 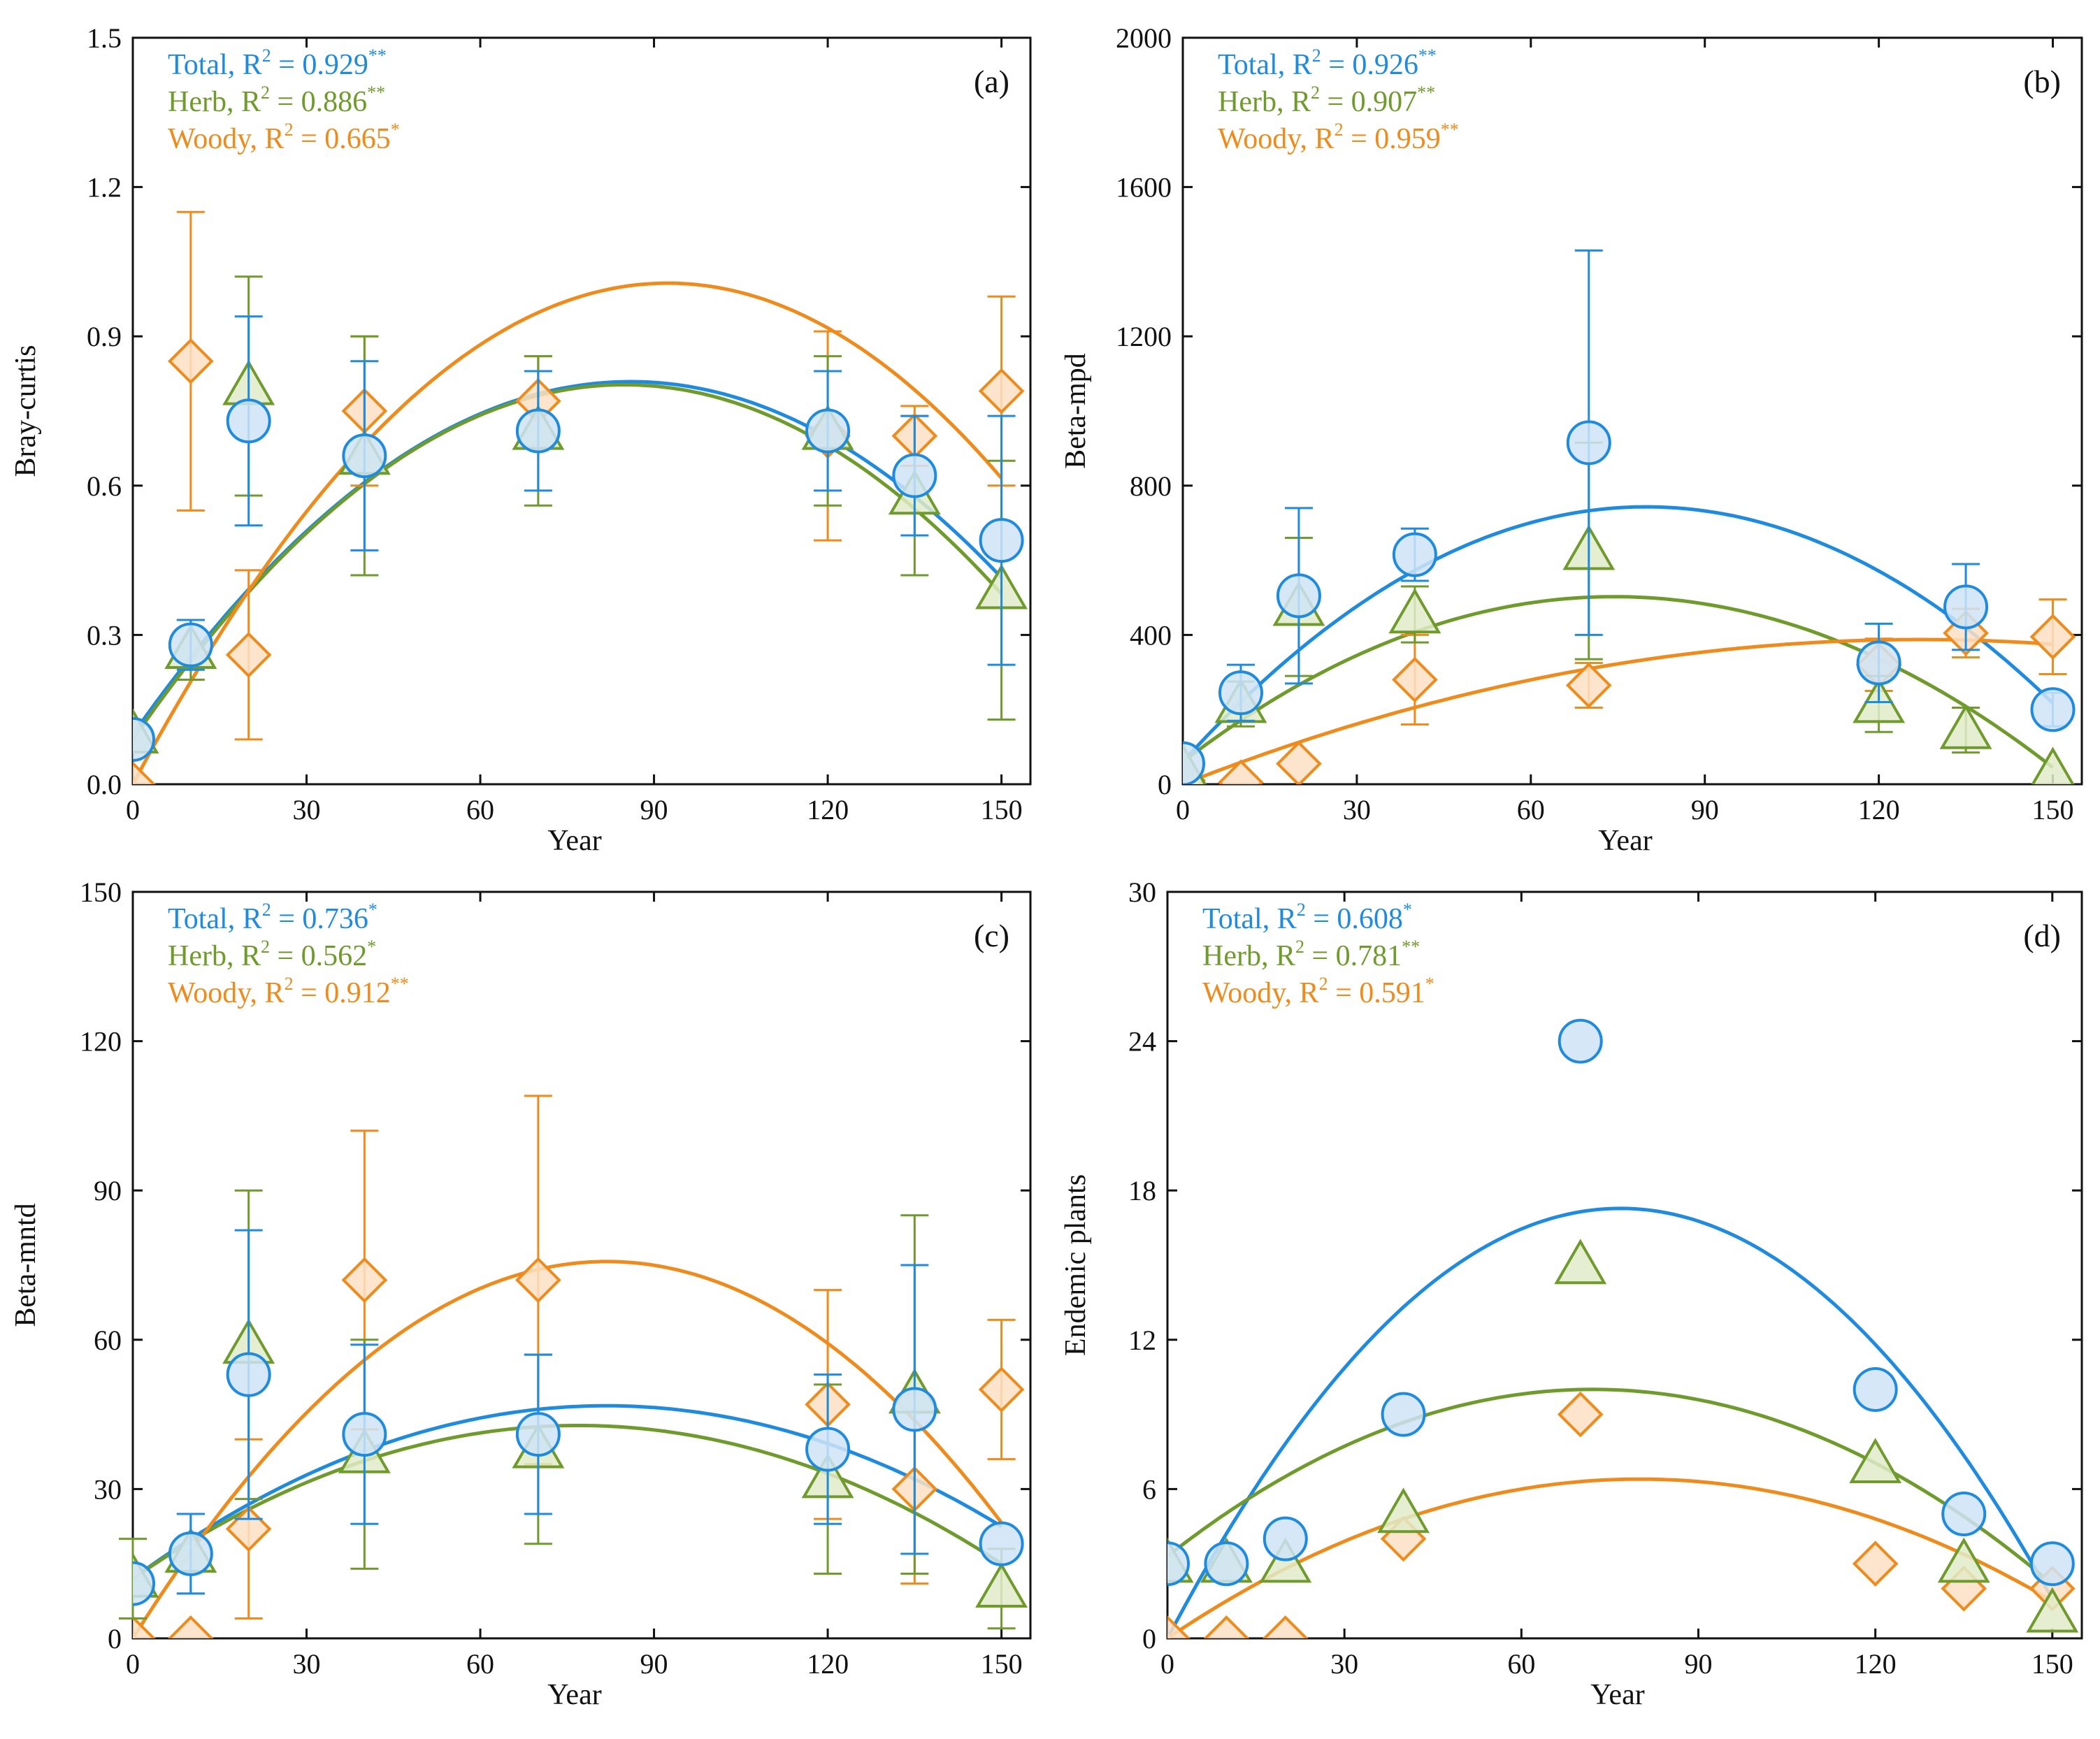 What do you see at coordinates (272, 918) in the screenshot?
I see `legend-entry-total: Total, R2 = 0.736*` at bounding box center [272, 918].